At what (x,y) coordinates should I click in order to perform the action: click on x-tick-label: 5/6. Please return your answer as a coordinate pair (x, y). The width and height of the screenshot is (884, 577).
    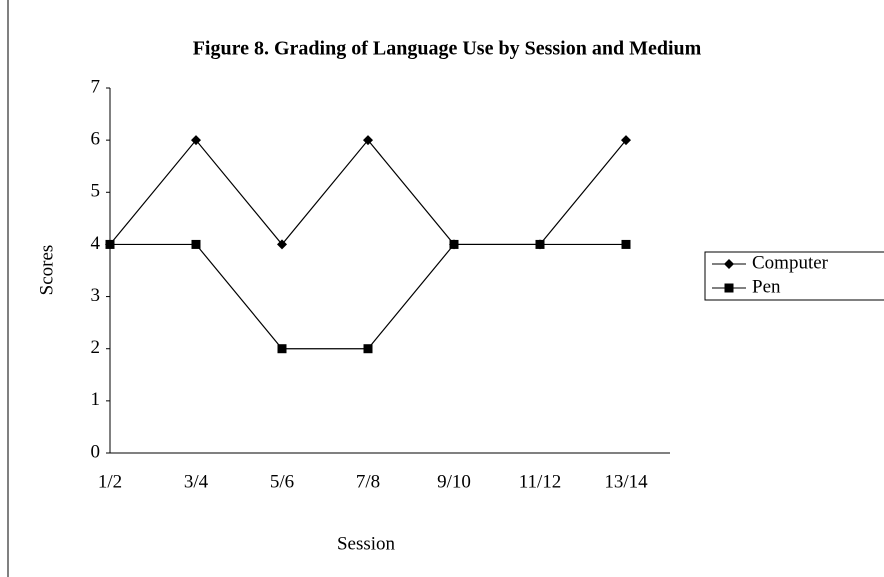
    Looking at the image, I should click on (282, 481).